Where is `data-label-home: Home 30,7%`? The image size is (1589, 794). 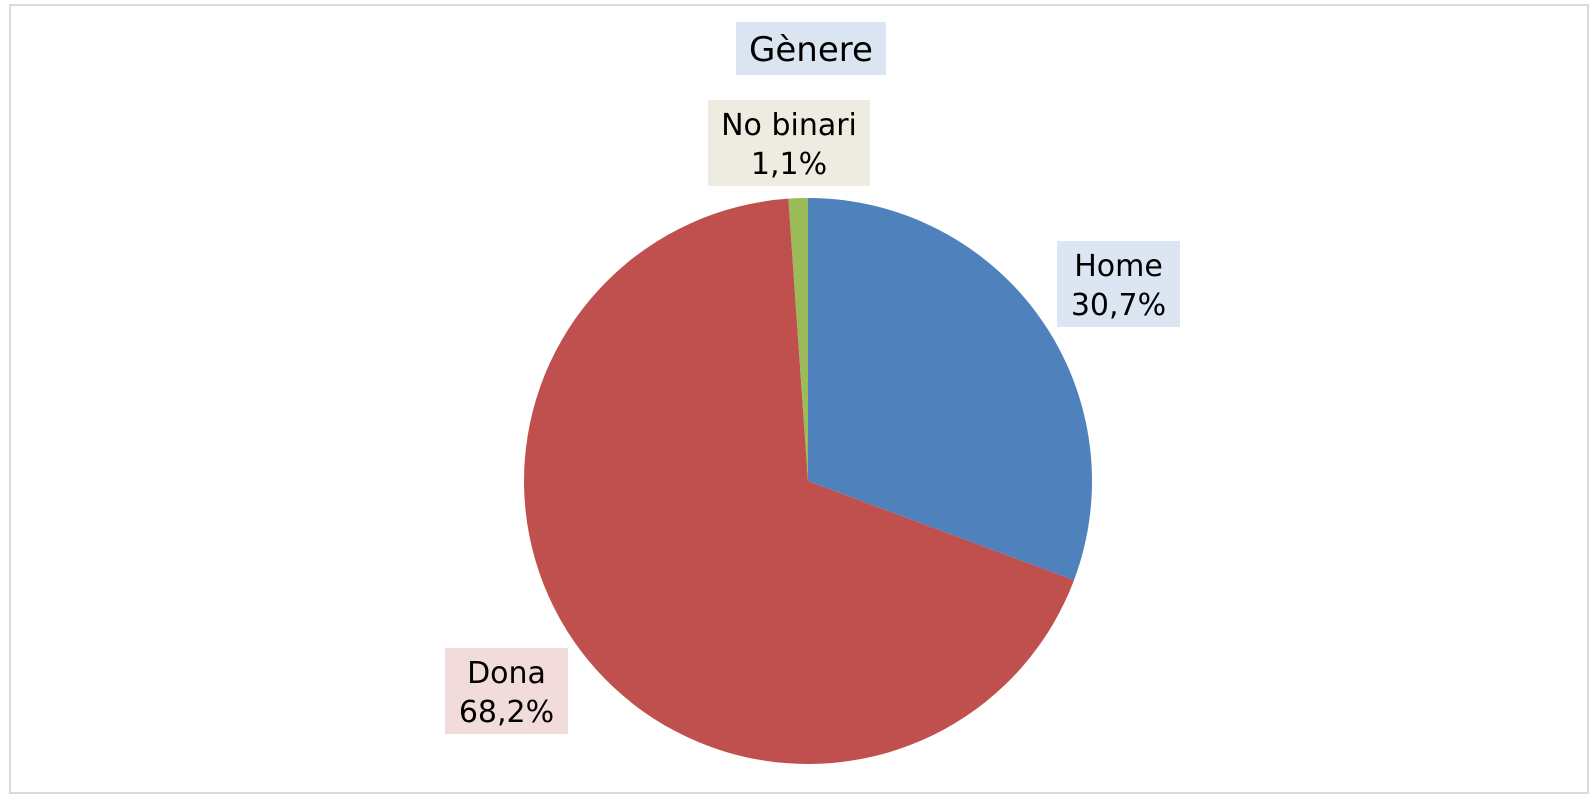 data-label-home: Home 30,7% is located at coordinates (1118, 284).